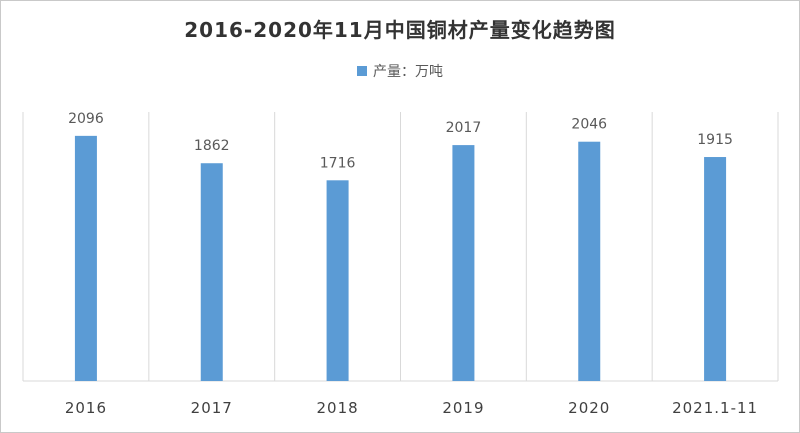 The height and width of the screenshot is (433, 800). Describe the element at coordinates (85, 258) in the screenshot. I see `bar-2016` at that location.